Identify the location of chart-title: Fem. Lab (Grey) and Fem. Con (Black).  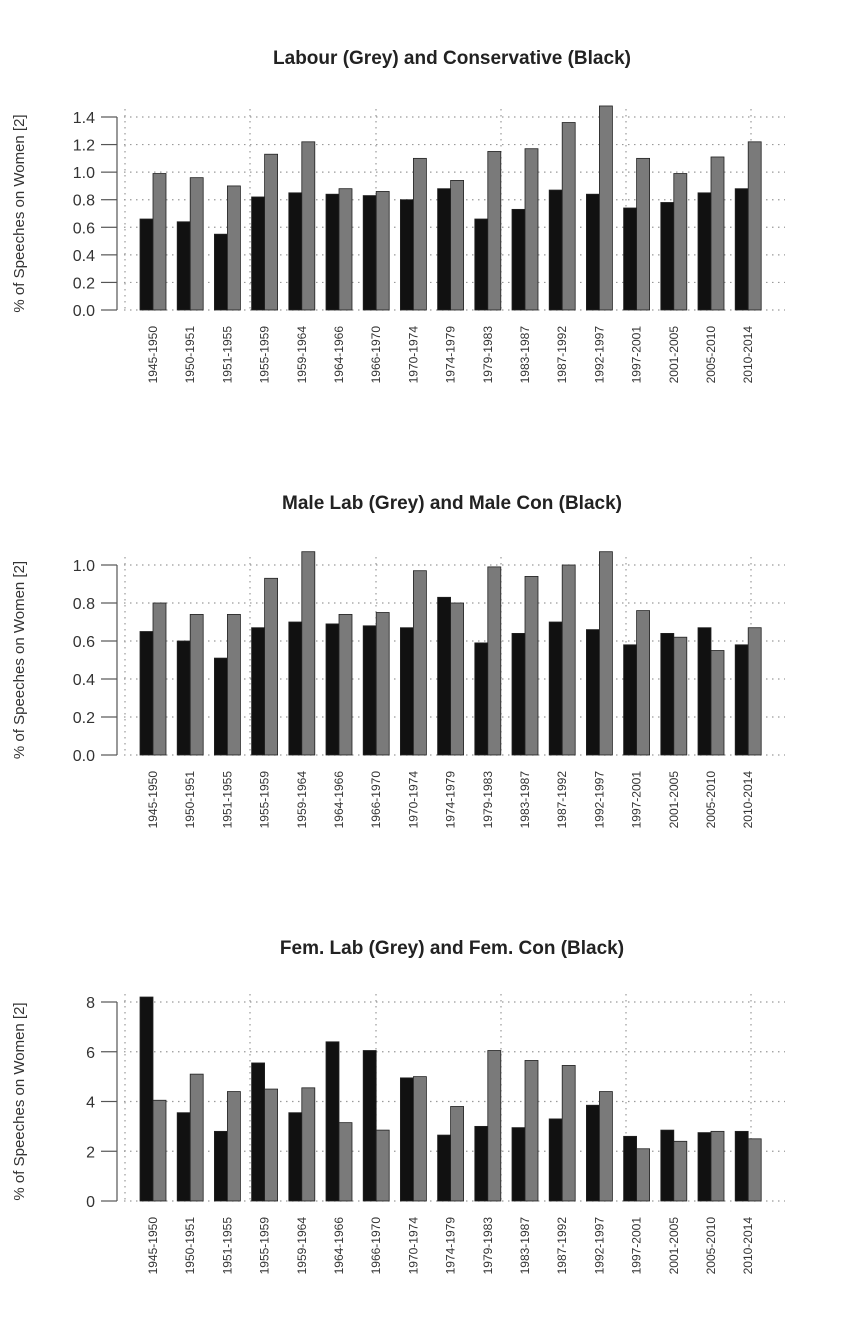
(452, 948).